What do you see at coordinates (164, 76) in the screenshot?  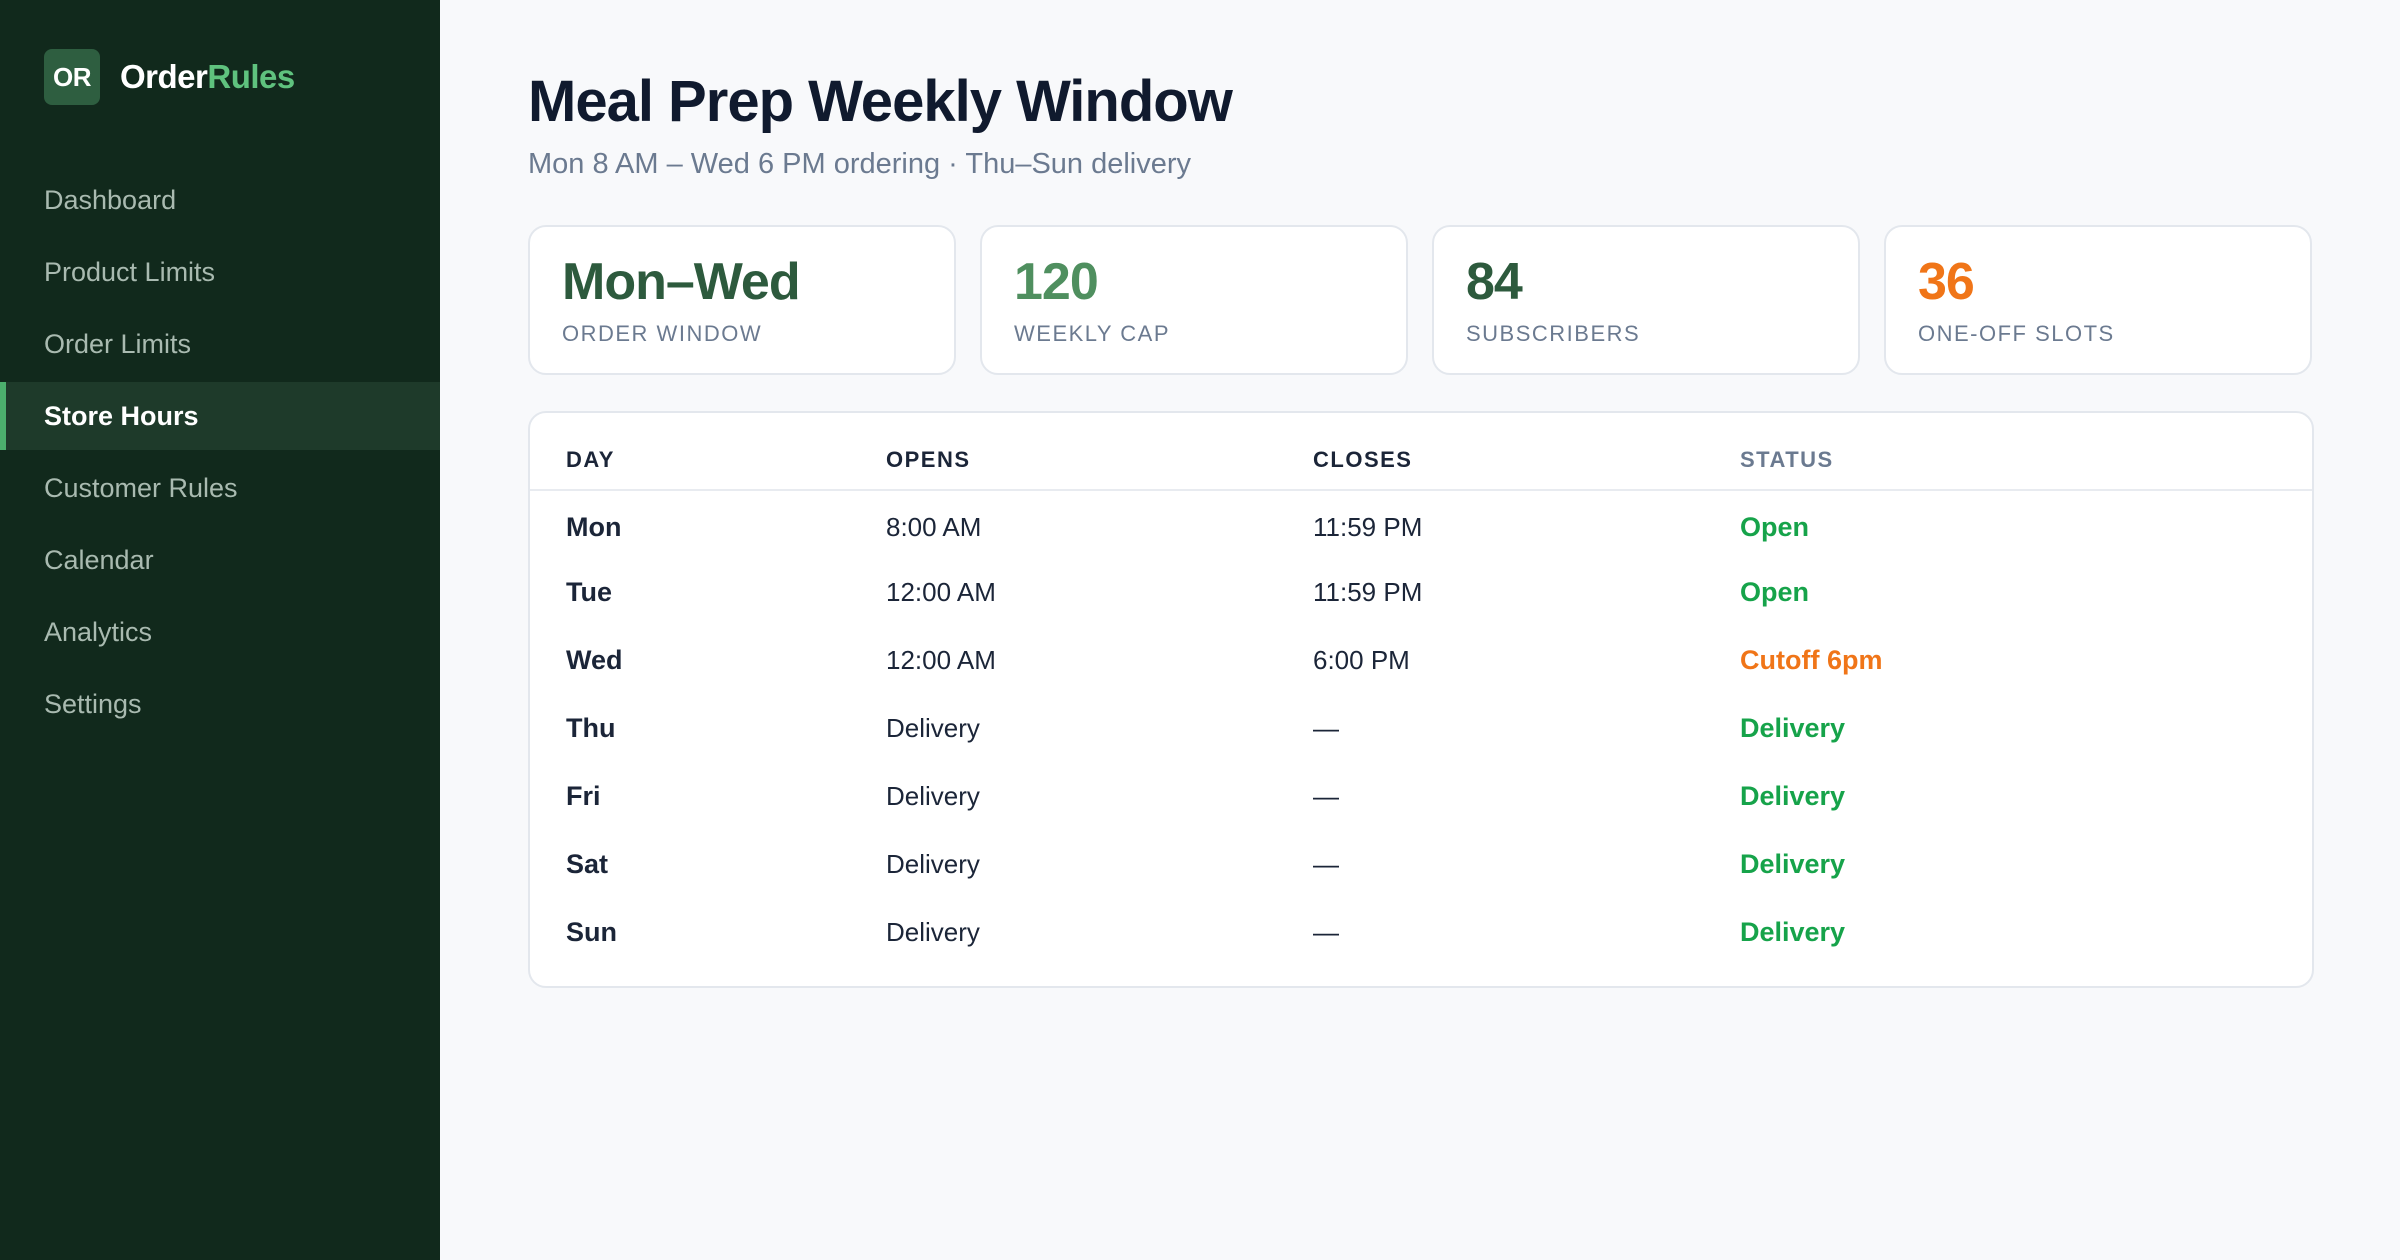 I see `brand-name-main: Order` at bounding box center [164, 76].